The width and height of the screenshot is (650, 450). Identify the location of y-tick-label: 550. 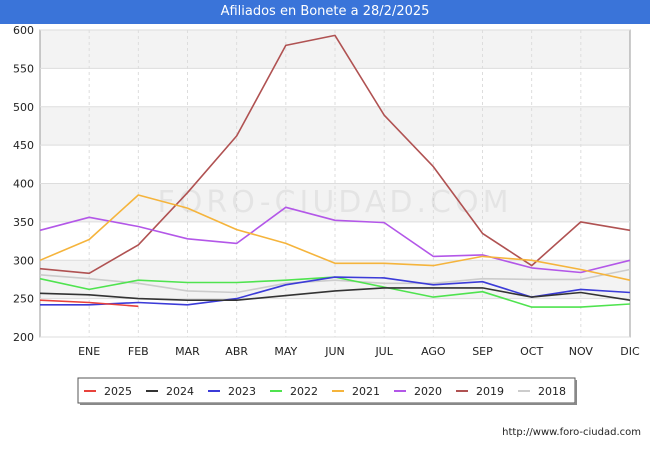
(23, 68).